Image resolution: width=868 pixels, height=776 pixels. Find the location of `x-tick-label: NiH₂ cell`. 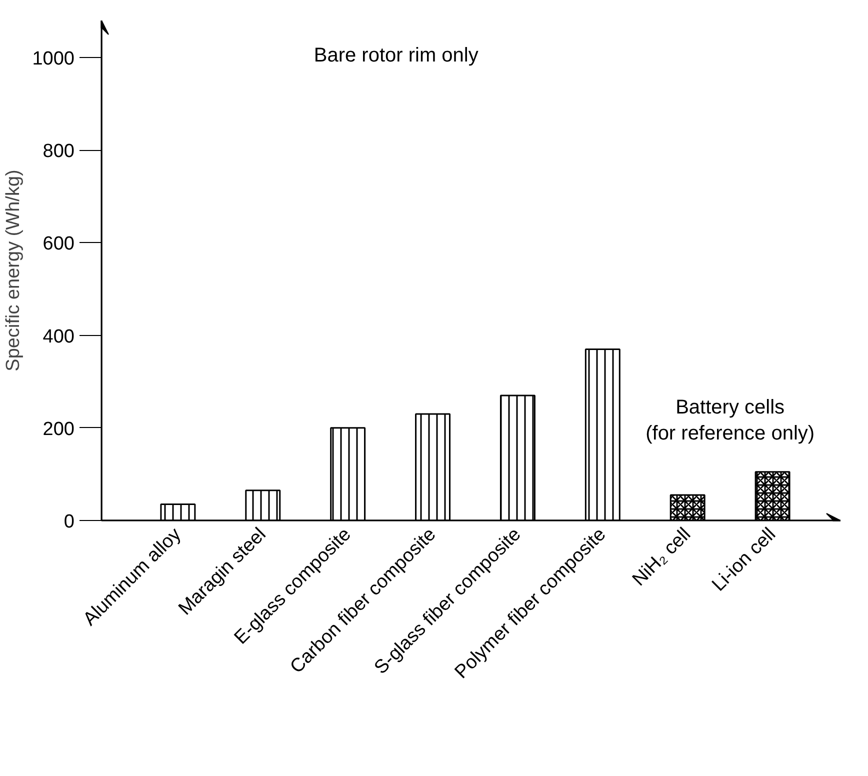

x-tick-label: NiH₂ cell is located at coordinates (662, 557).